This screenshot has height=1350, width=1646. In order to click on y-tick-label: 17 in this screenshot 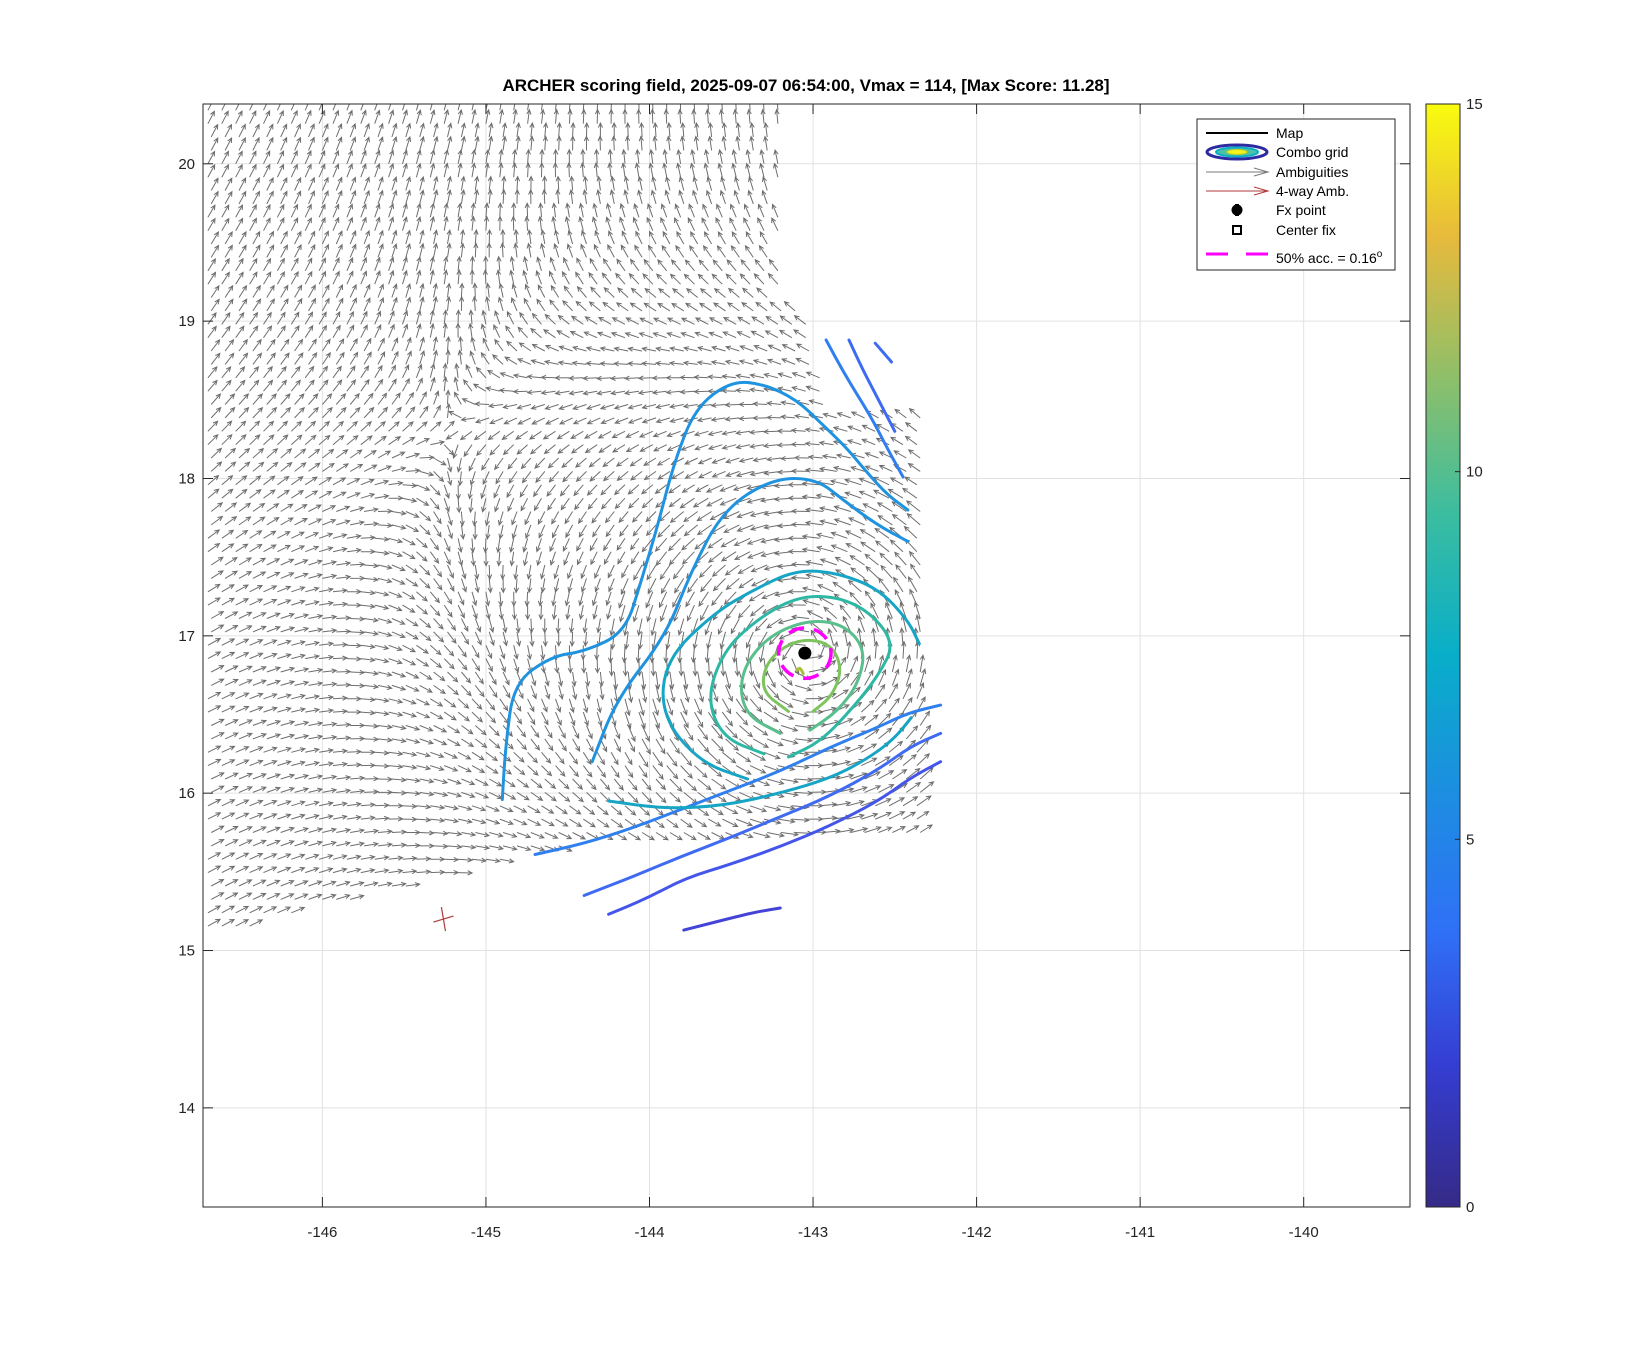, I will do `click(186, 636)`.